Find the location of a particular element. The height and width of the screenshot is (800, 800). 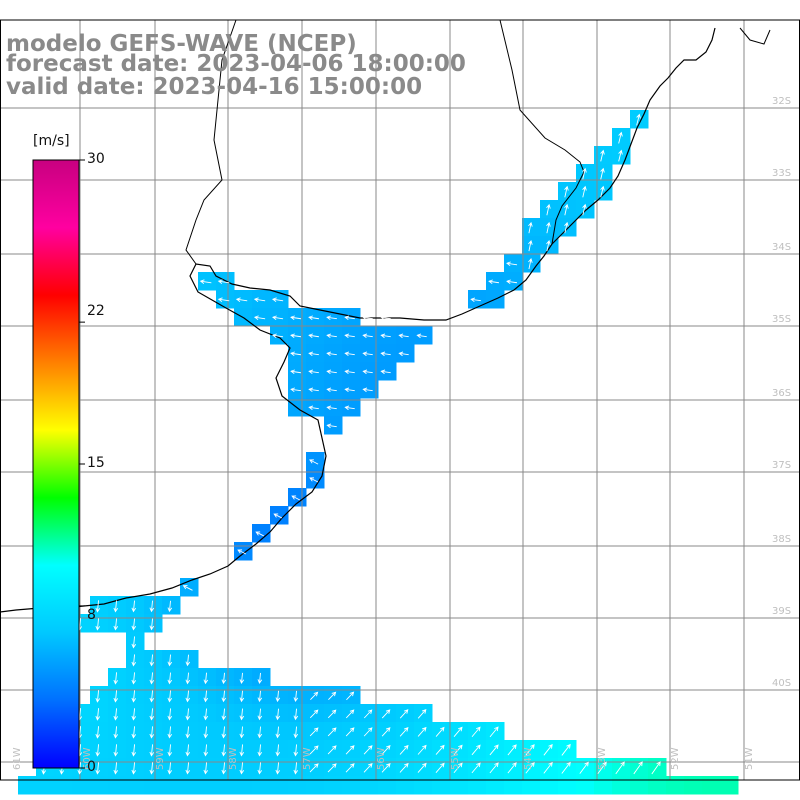

lon-label: 51W is located at coordinates (749, 758).